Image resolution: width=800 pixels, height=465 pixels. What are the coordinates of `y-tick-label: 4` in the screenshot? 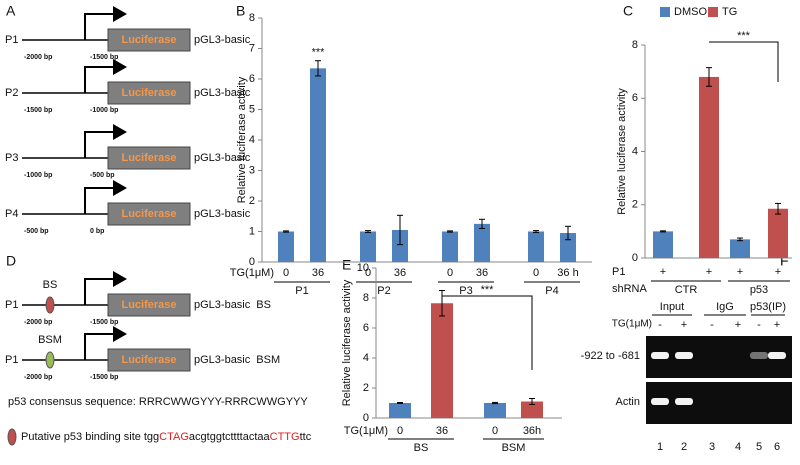 It's located at (252, 140).